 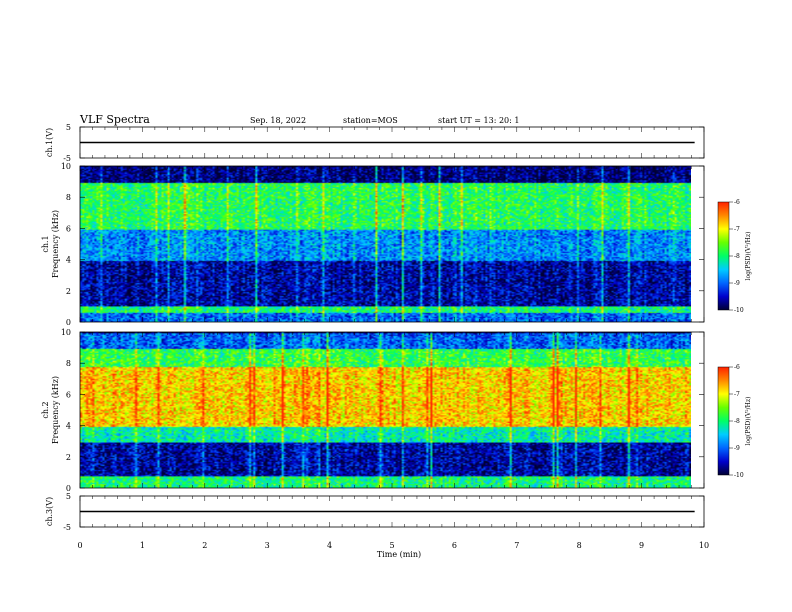 What do you see at coordinates (278, 120) in the screenshot?
I see `header-date: Sep. 18, 2022` at bounding box center [278, 120].